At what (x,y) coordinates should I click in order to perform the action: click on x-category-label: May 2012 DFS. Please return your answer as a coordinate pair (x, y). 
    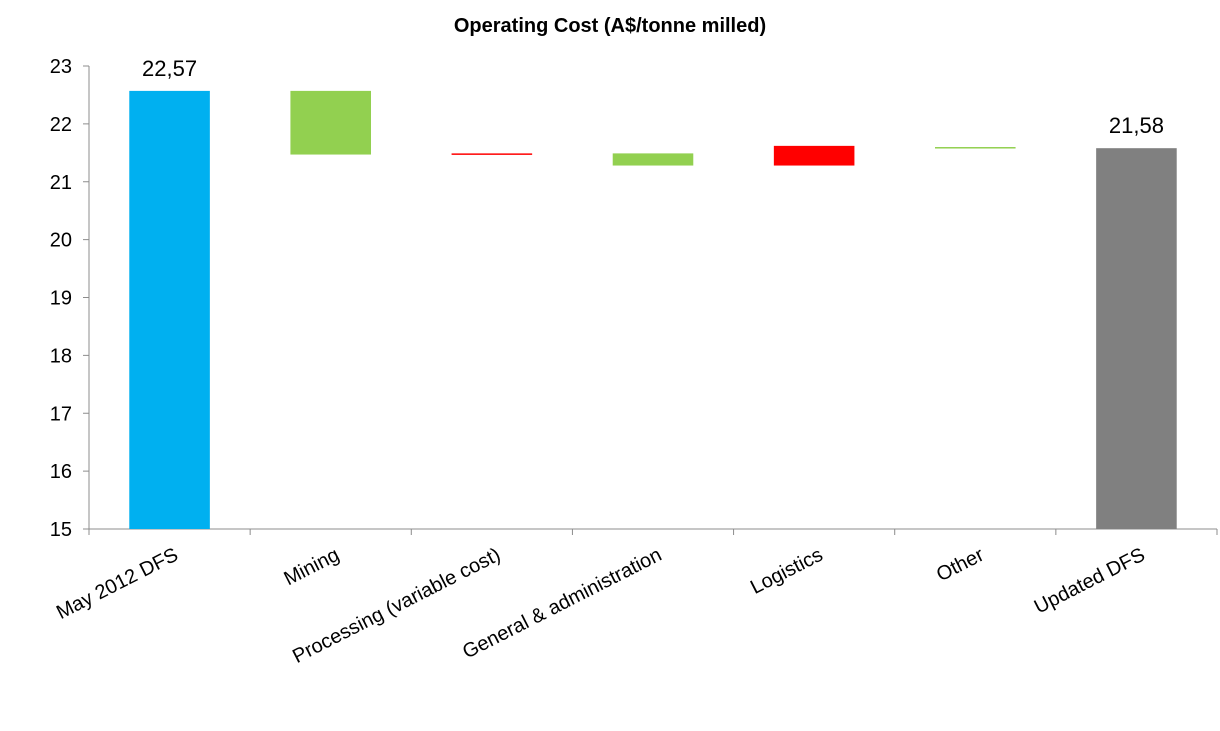
    Looking at the image, I should click on (117, 584).